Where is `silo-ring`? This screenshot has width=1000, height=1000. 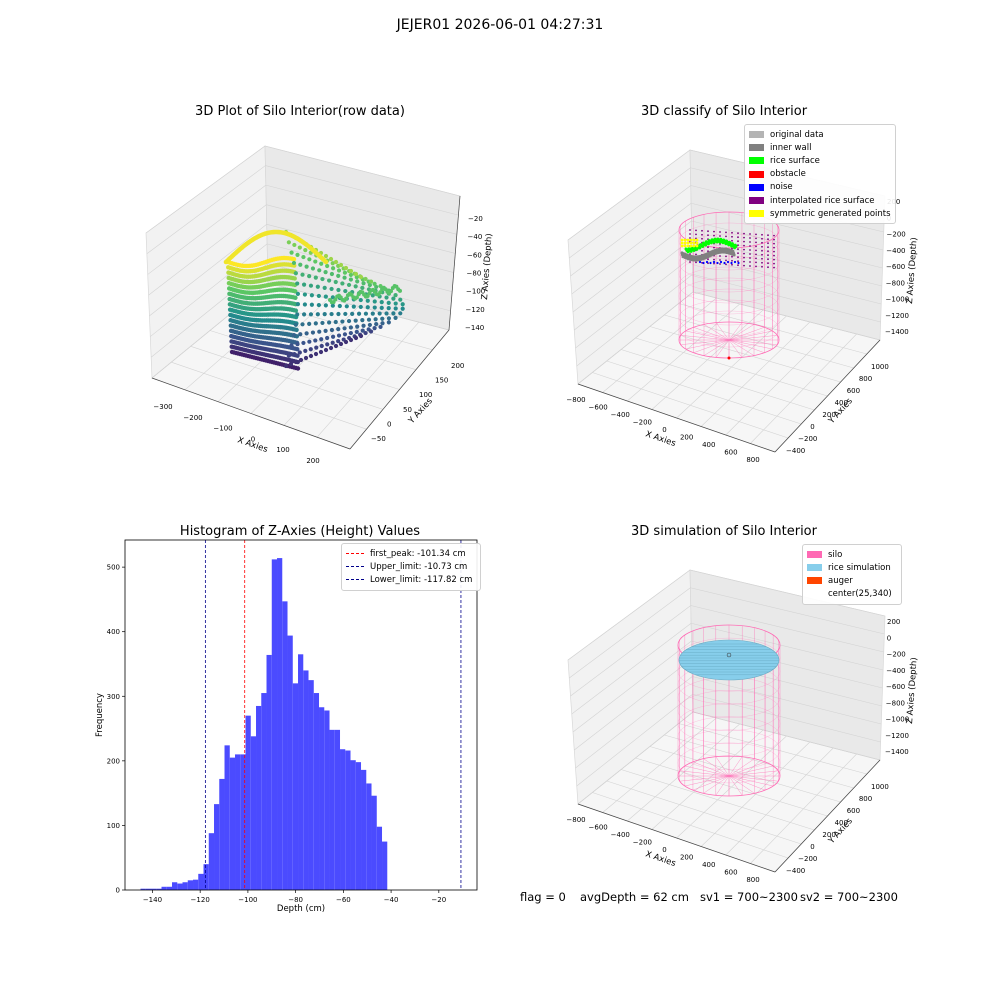
silo-ring is located at coordinates (729, 241).